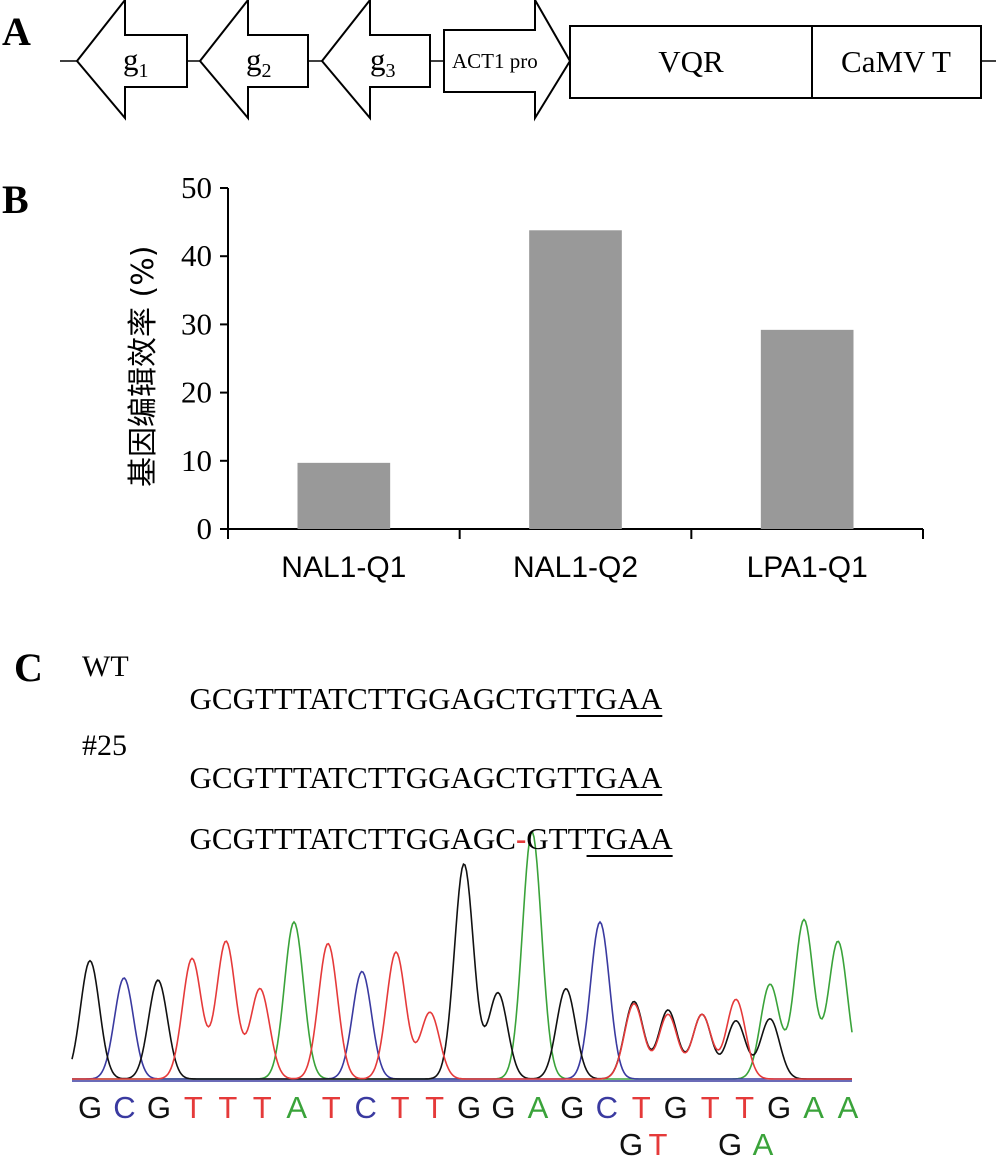  I want to click on bar-nal1-q2, so click(575, 379).